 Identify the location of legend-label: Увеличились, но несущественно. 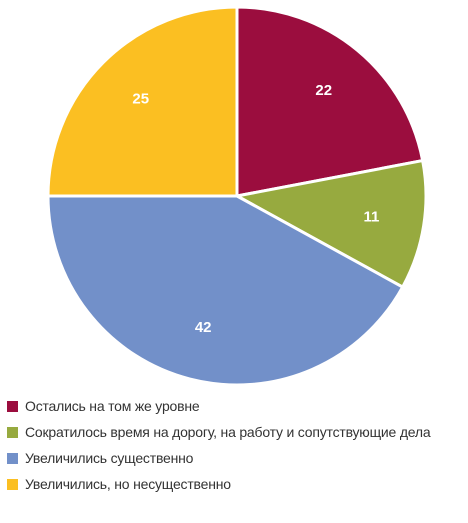
(128, 484).